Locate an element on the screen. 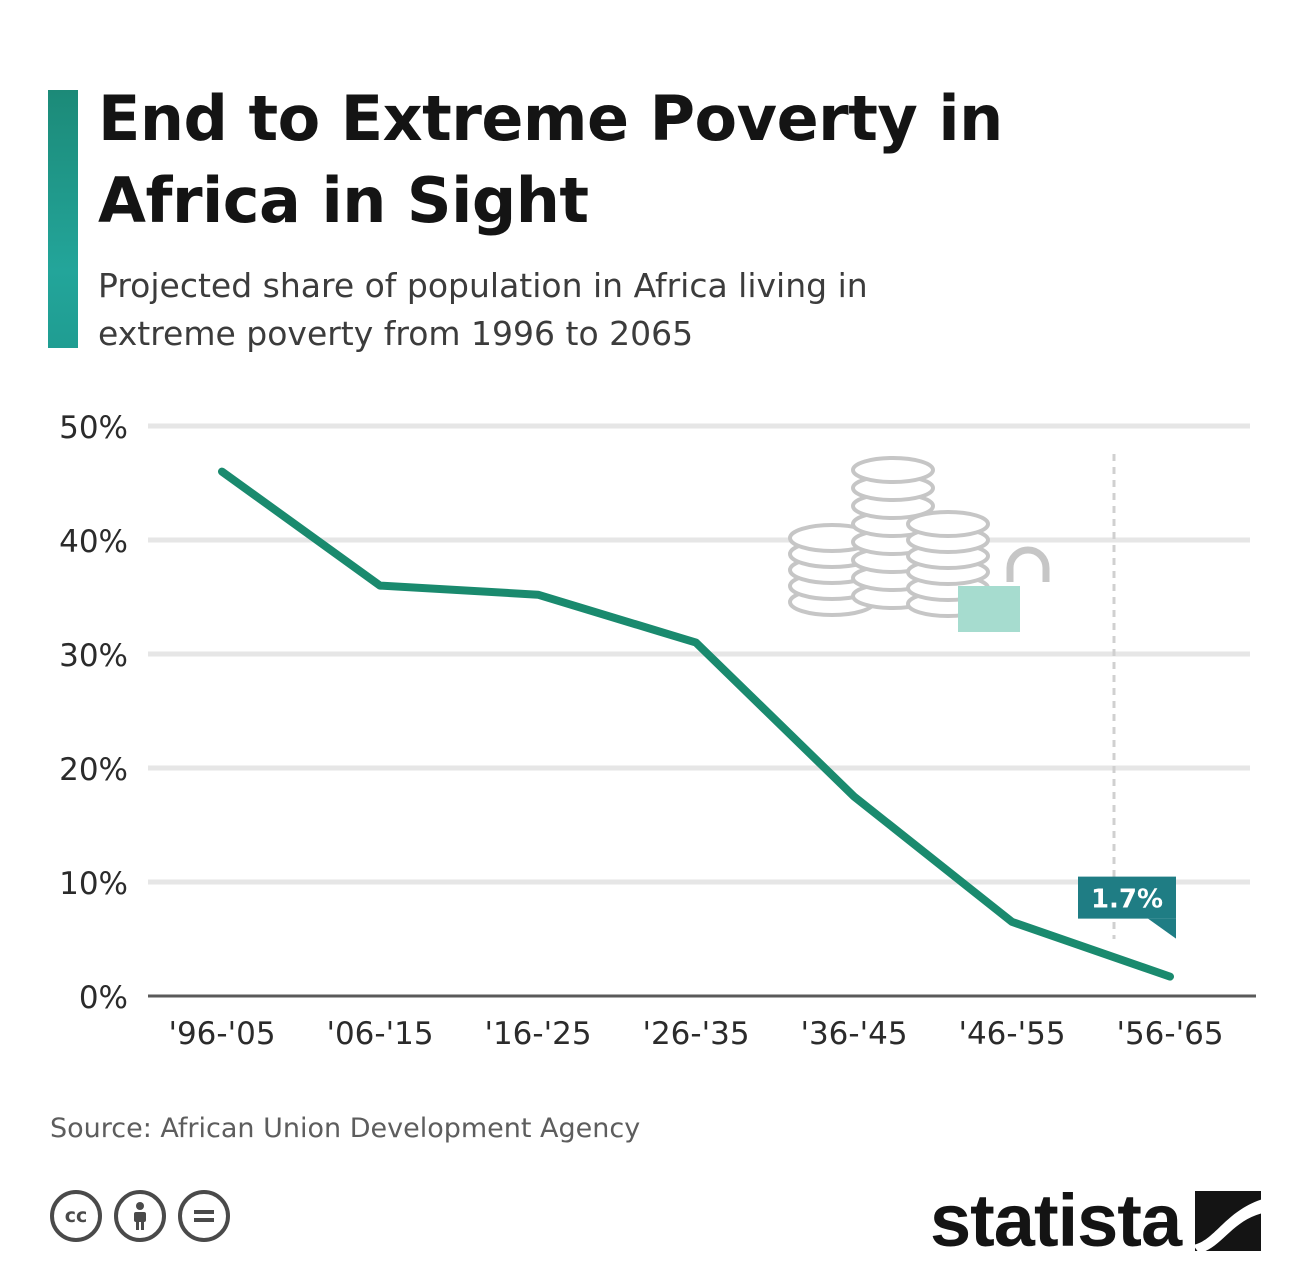  license-icons: cc is located at coordinates (140, 1216).